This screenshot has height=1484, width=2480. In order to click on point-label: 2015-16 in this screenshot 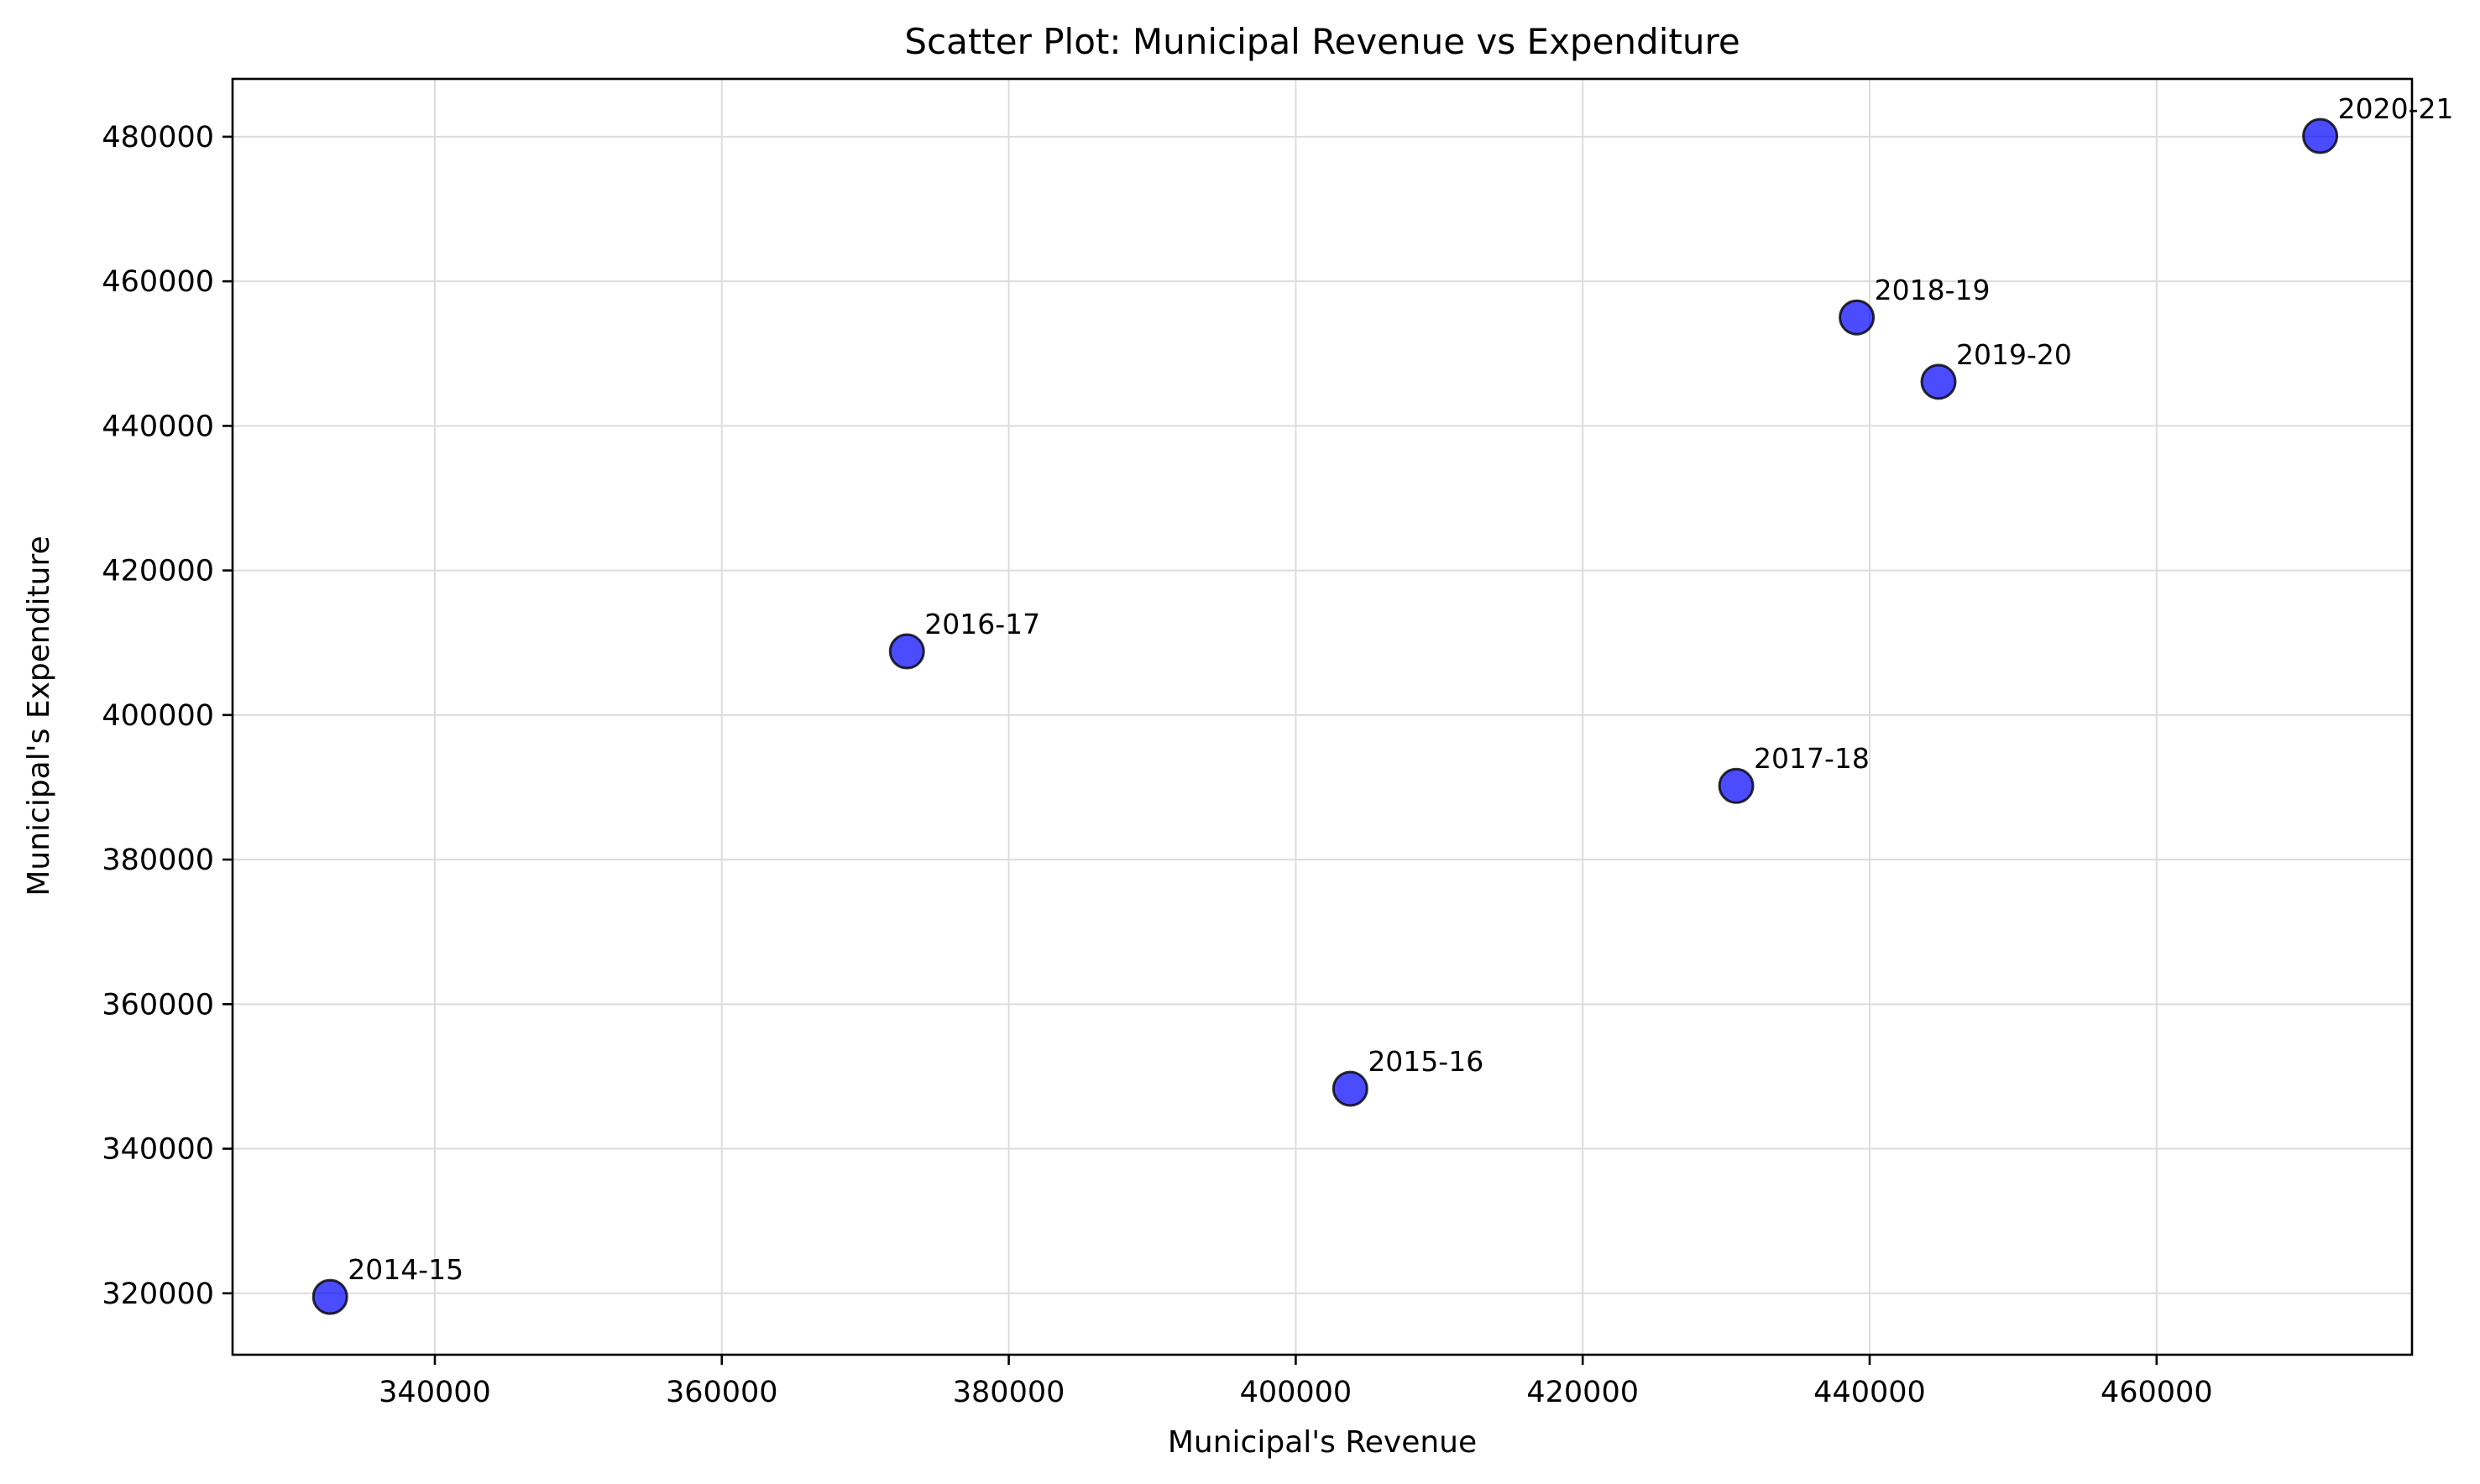, I will do `click(1426, 1061)`.